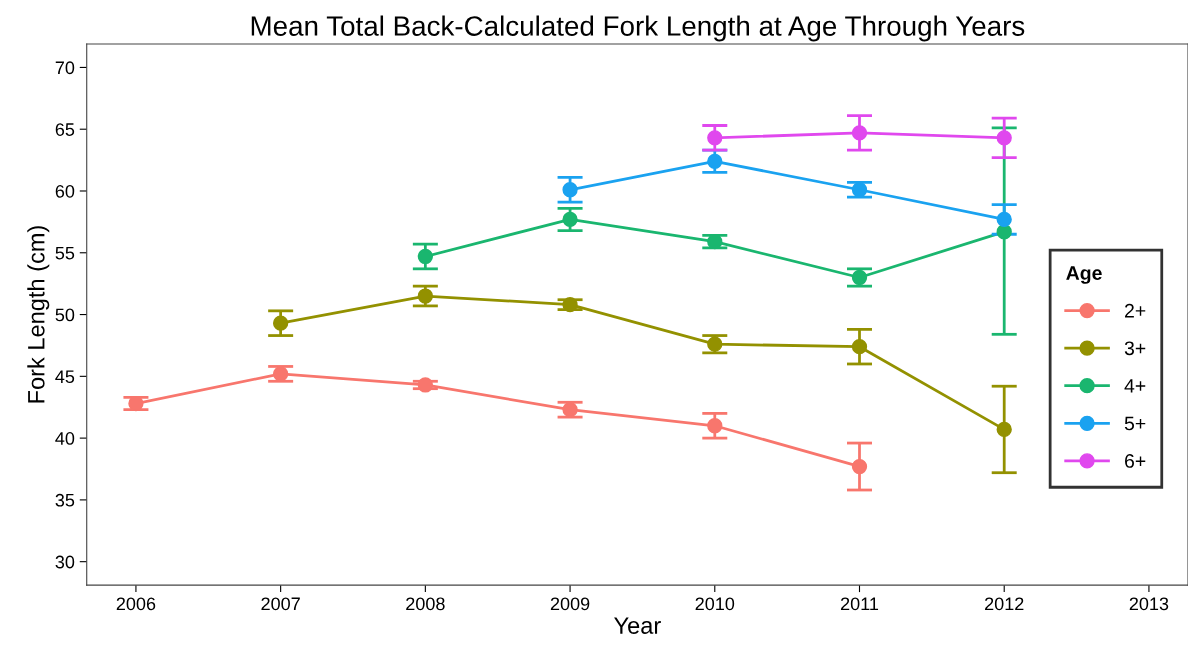  Describe the element at coordinates (859, 604) in the screenshot. I see `x-tick-label: 2011` at that location.